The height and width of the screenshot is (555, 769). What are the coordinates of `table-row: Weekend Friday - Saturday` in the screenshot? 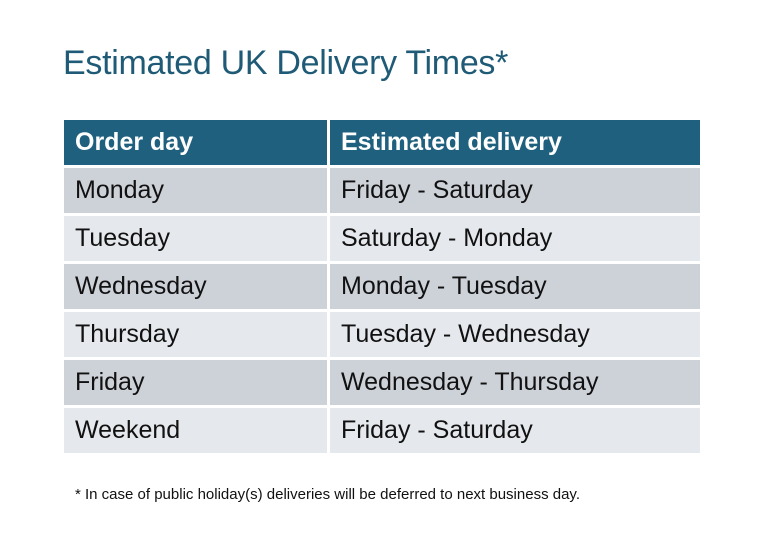 It's located at (382, 430).